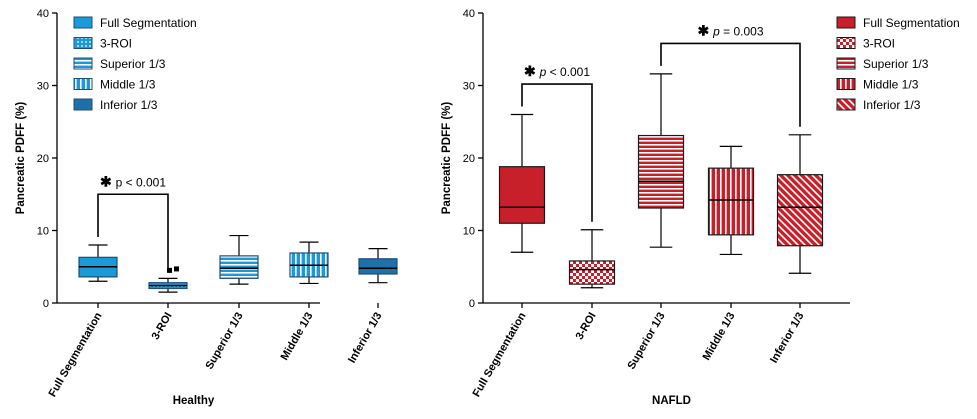 The image size is (977, 419). What do you see at coordinates (194, 401) in the screenshot?
I see `x-axis-title: Healthy` at bounding box center [194, 401].